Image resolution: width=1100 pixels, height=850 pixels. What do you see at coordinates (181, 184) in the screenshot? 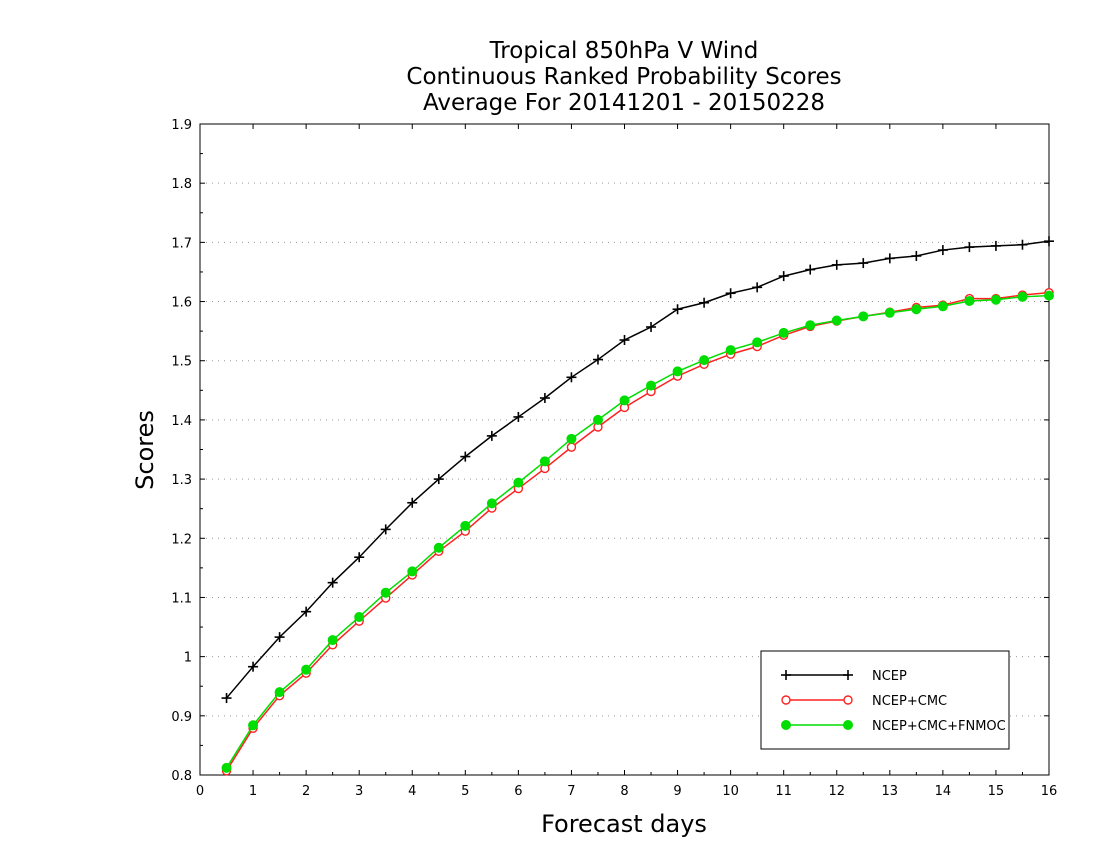
I see `y-tick-label: 1.8` at bounding box center [181, 184].